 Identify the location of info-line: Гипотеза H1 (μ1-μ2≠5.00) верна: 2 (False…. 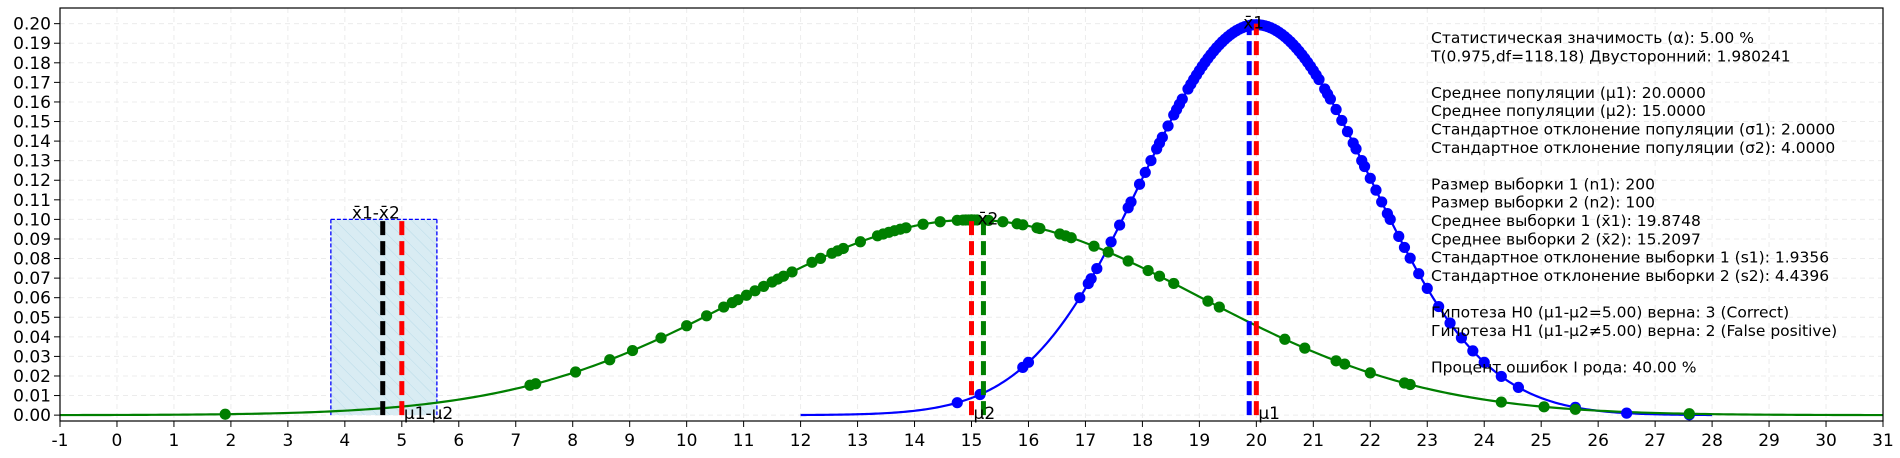
(1634, 331).